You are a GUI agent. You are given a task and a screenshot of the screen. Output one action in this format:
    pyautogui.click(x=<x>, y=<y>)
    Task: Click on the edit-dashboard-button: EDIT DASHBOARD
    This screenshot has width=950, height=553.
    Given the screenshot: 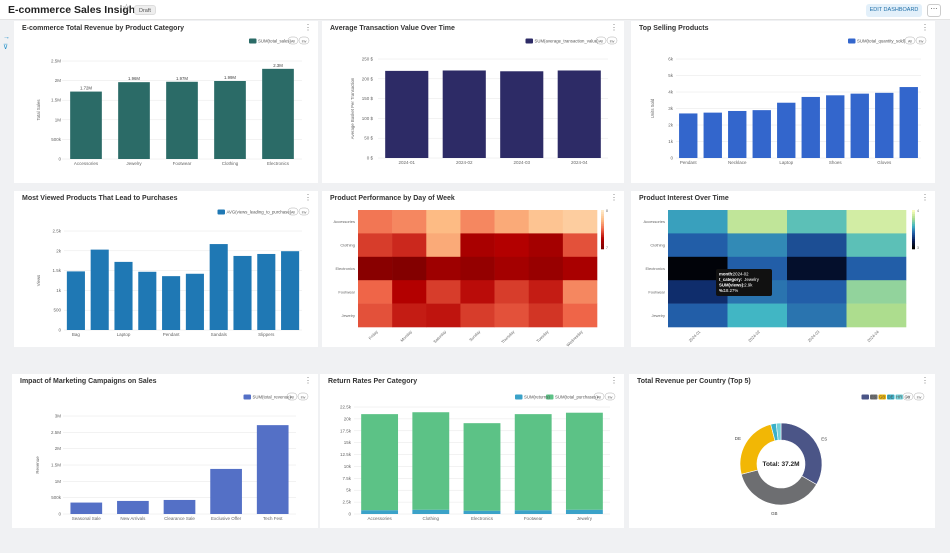 What is the action you would take?
    pyautogui.click(x=894, y=10)
    